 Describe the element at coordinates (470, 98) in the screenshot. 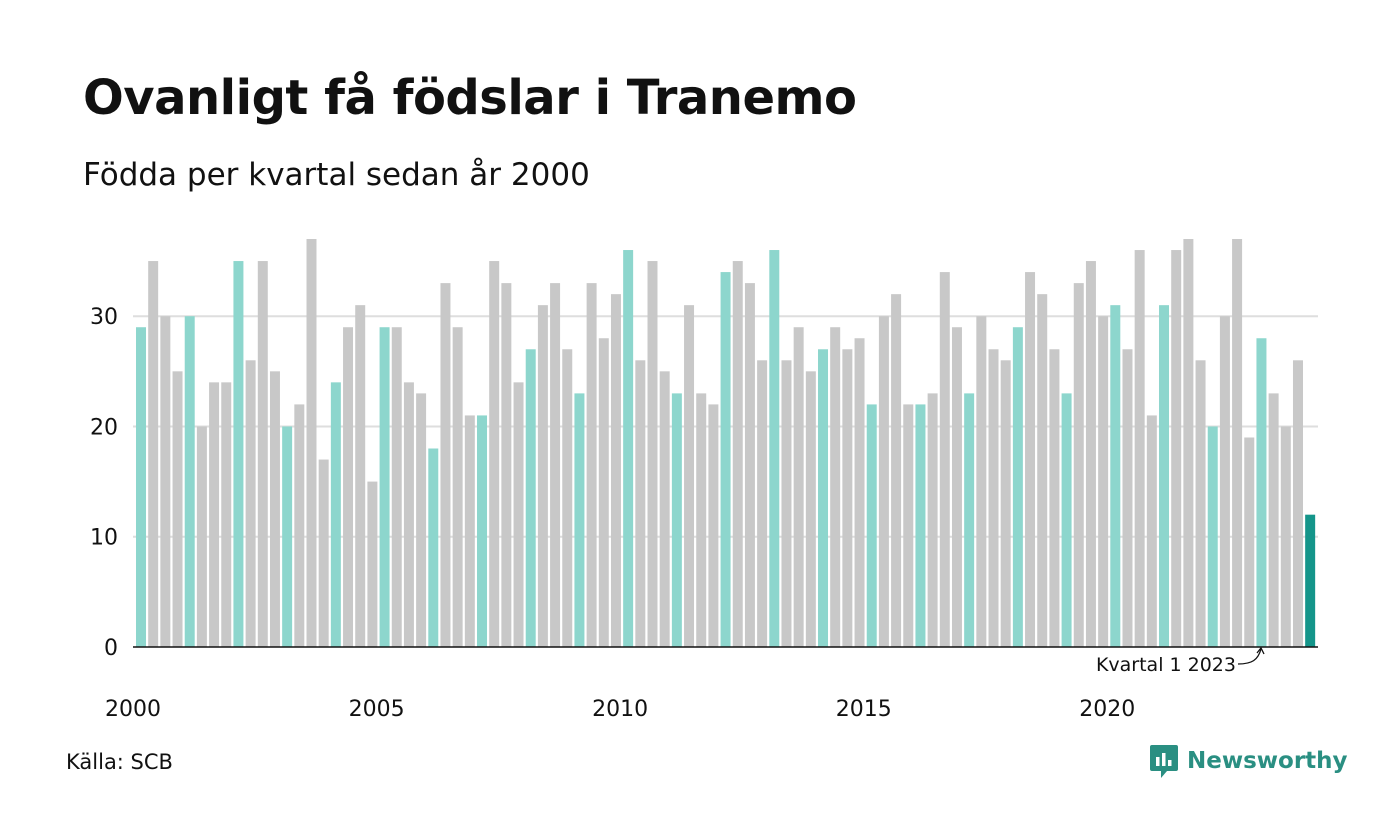

I see `chart-title: Ovanligt få födslar i Tranemo` at that location.